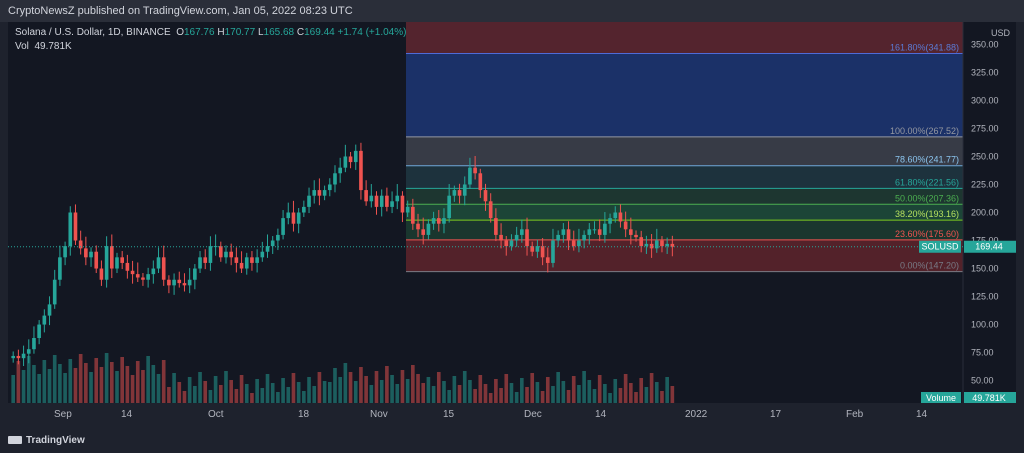 The width and height of the screenshot is (1024, 453). What do you see at coordinates (924, 131) in the screenshot?
I see `fib-level-label: 100.00%(267.52)` at bounding box center [924, 131].